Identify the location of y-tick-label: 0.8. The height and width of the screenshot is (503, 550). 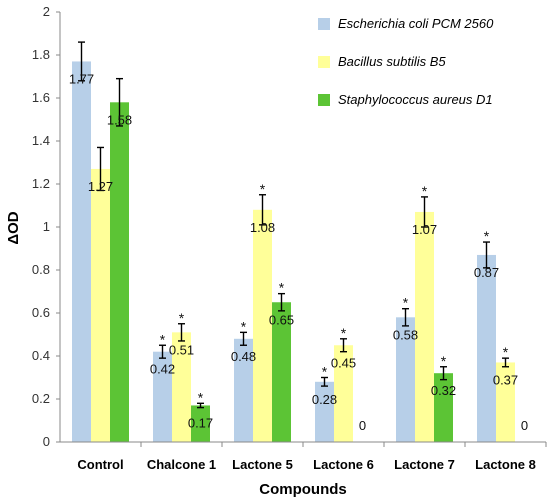
(41, 269).